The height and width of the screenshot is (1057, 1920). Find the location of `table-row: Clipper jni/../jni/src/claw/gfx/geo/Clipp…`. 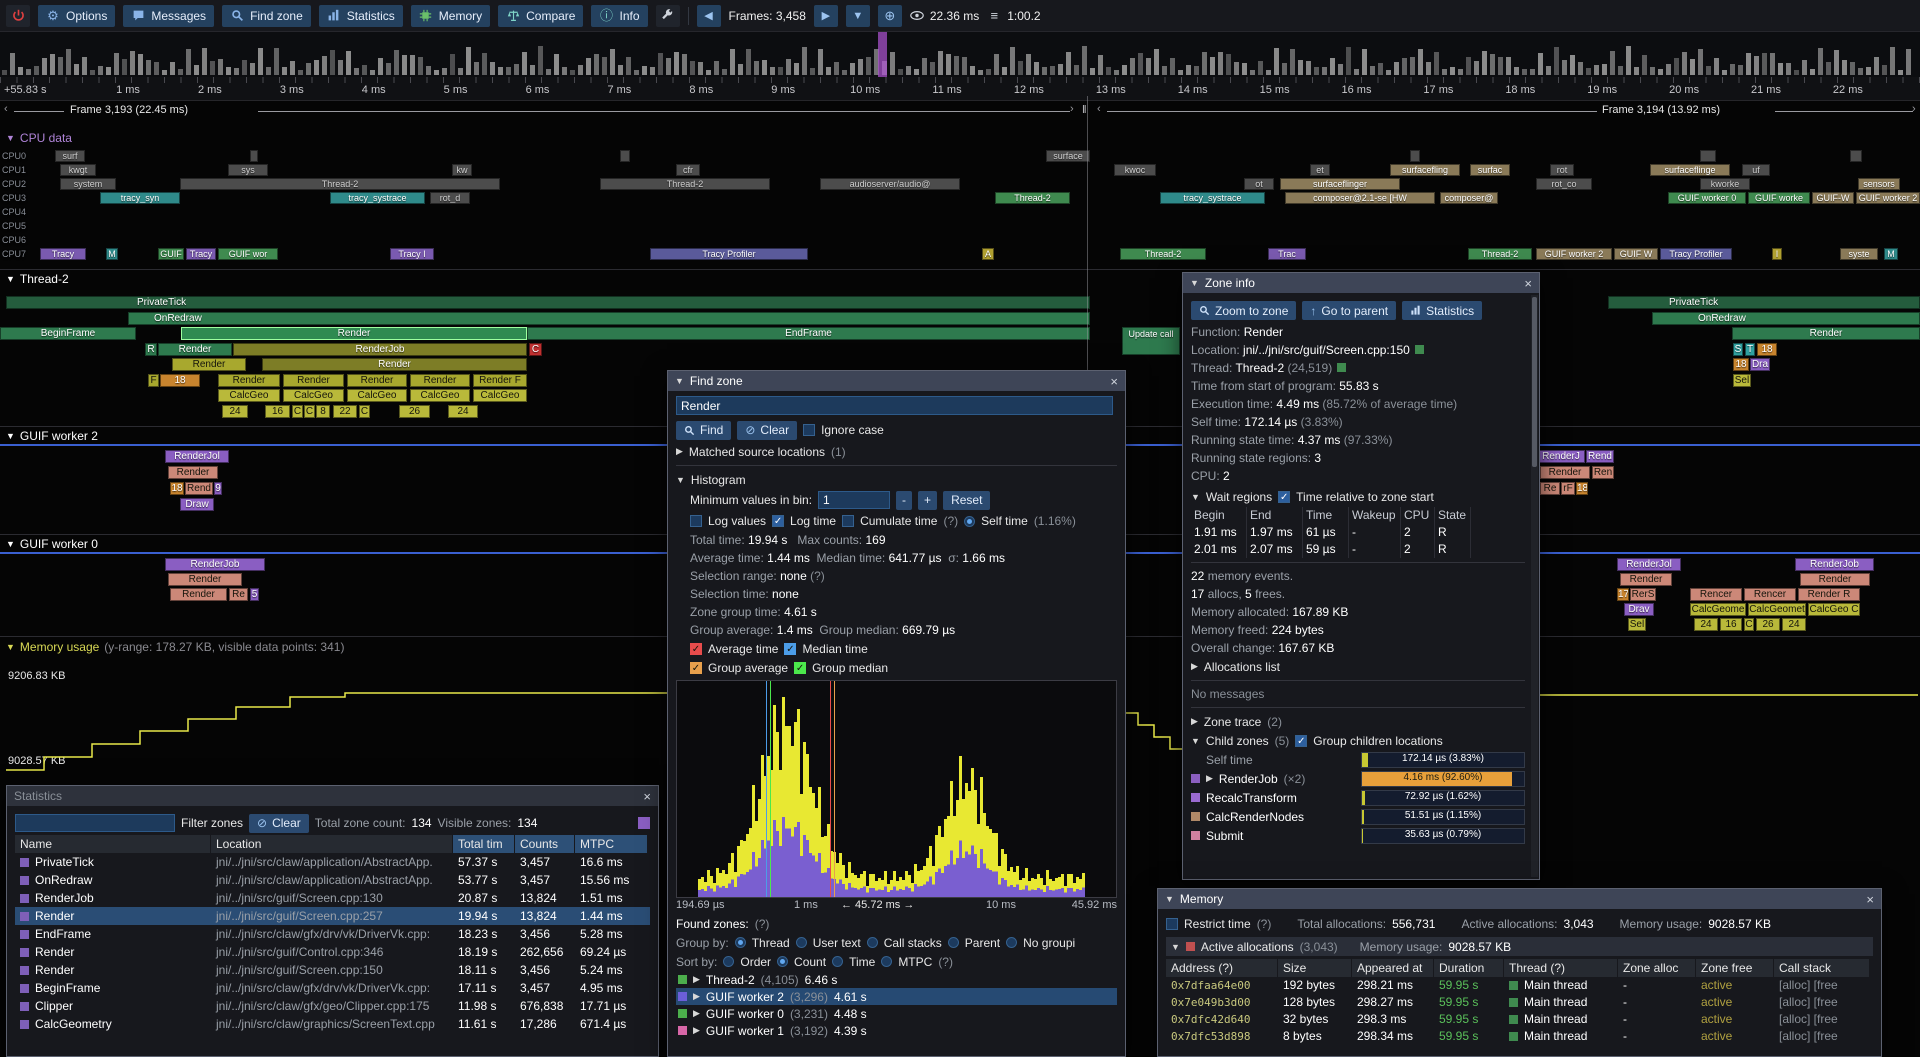

table-row: Clipper jni/../jni/src/claw/gfx/geo/Clipp… is located at coordinates (332, 1006).